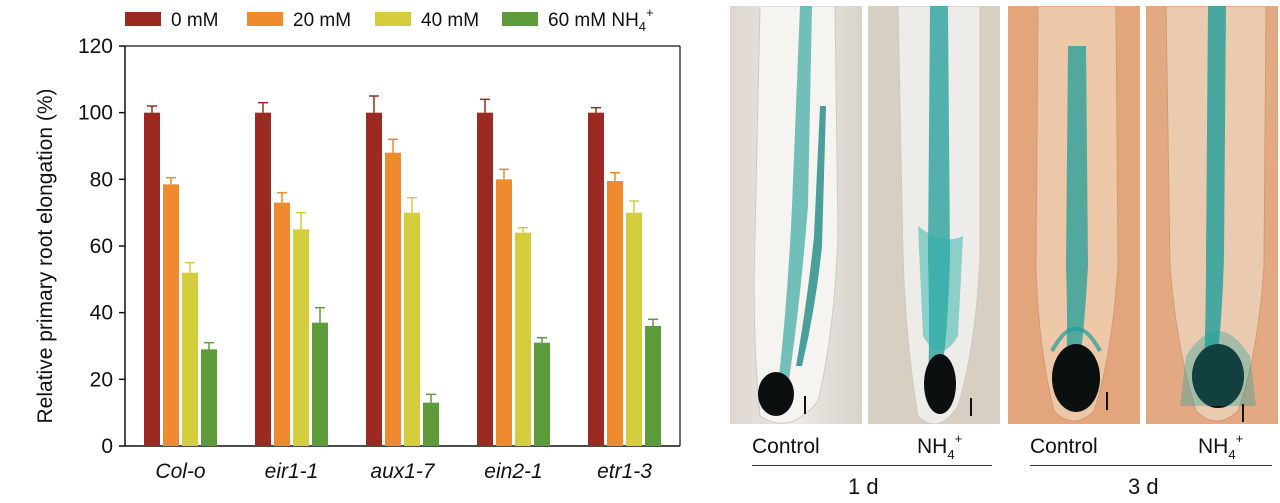 Image resolution: width=1280 pixels, height=503 pixels. Describe the element at coordinates (95, 46) in the screenshot. I see `y-tick-label: 120` at that location.